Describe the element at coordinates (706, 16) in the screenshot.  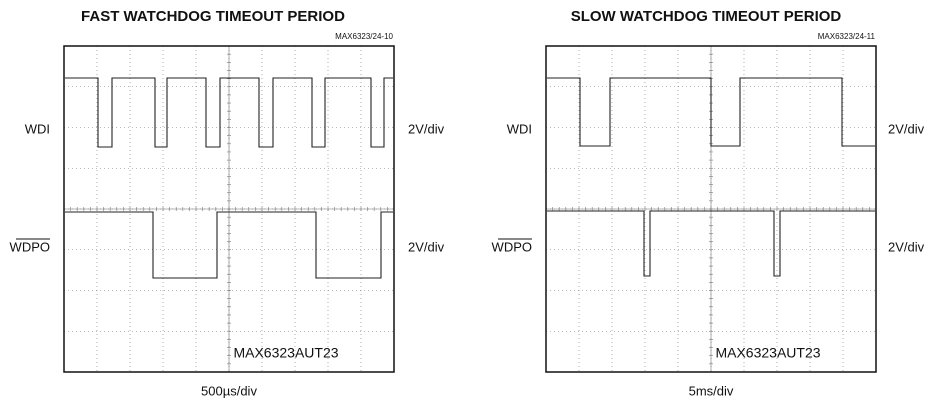
I see `panel-title: SLOW WATCHDOG TIMEOUT PERIOD` at that location.